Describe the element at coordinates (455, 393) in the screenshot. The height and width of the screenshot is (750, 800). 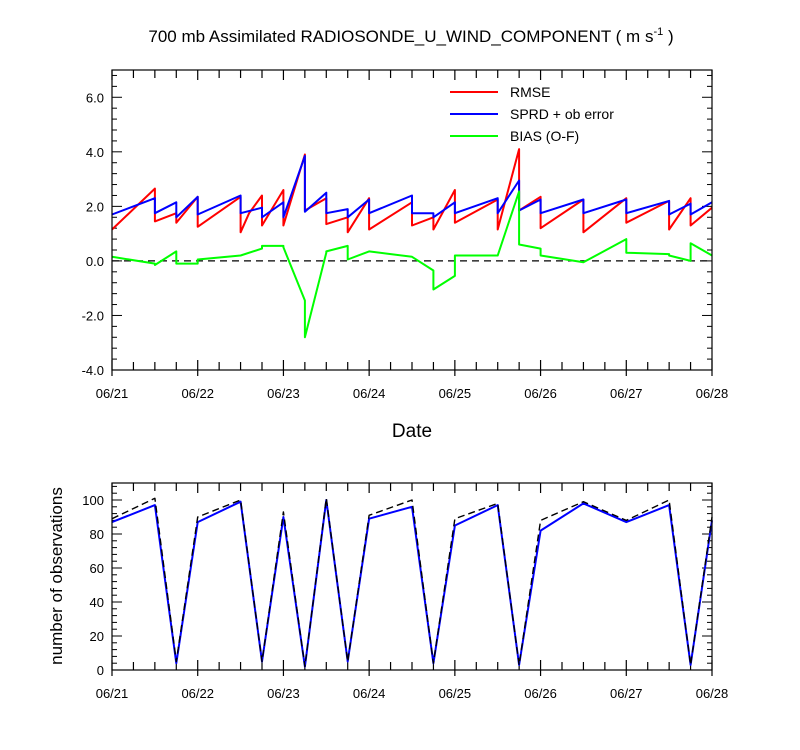
I see `top-x-tick-label: 06/25` at that location.